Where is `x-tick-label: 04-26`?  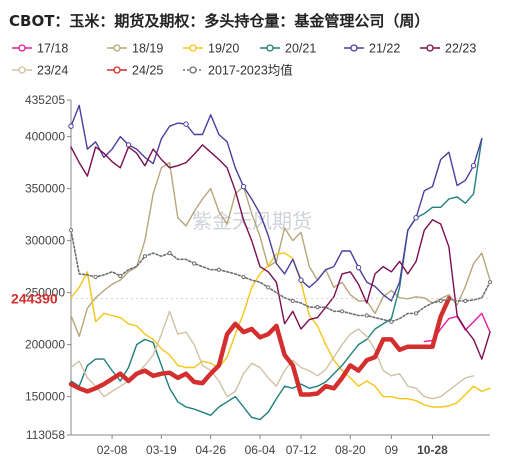
x-tick-label: 04-26 is located at coordinates (210, 450).